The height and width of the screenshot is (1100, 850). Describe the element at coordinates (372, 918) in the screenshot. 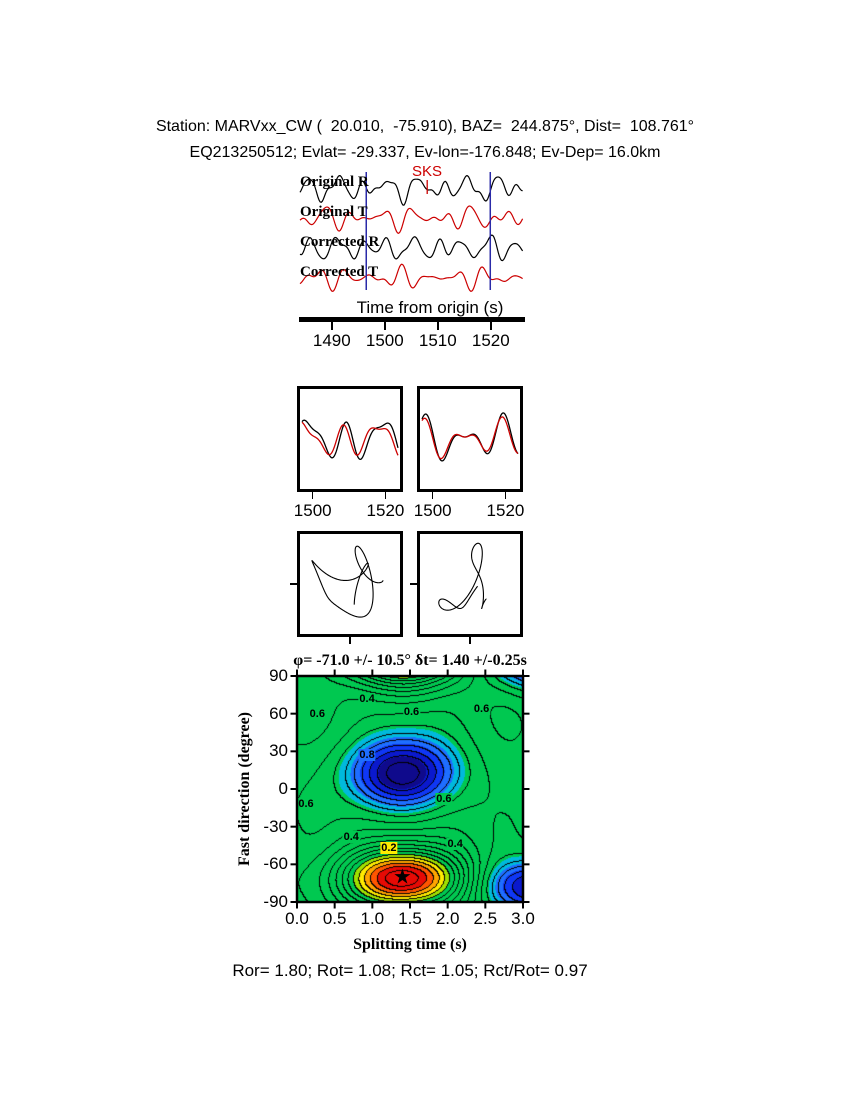

I see `x-tick-label: 1.0` at that location.